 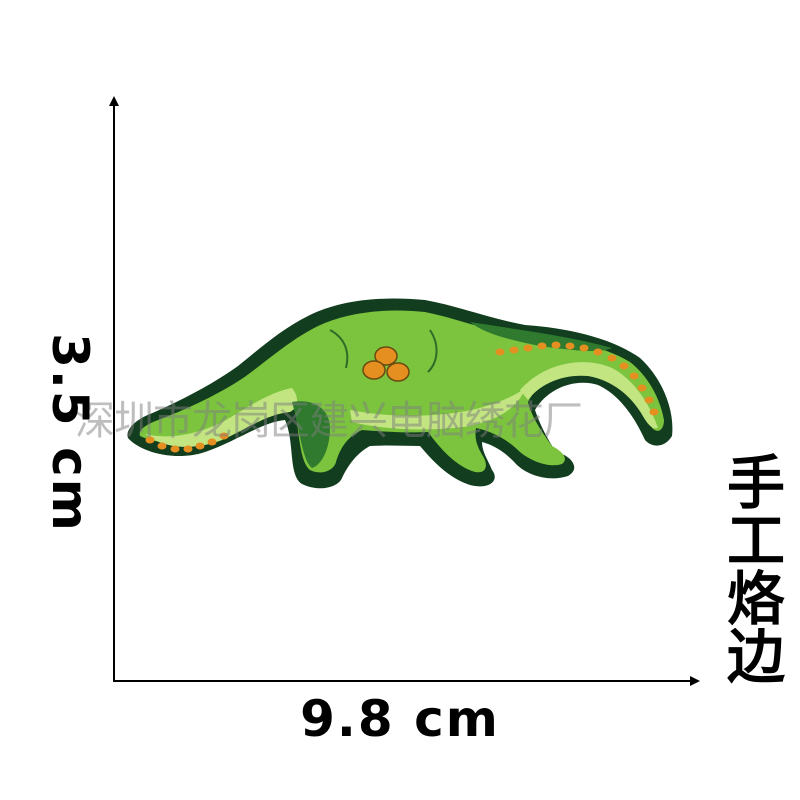 What do you see at coordinates (221, 417) in the screenshot?
I see `patch-highlight-neck` at bounding box center [221, 417].